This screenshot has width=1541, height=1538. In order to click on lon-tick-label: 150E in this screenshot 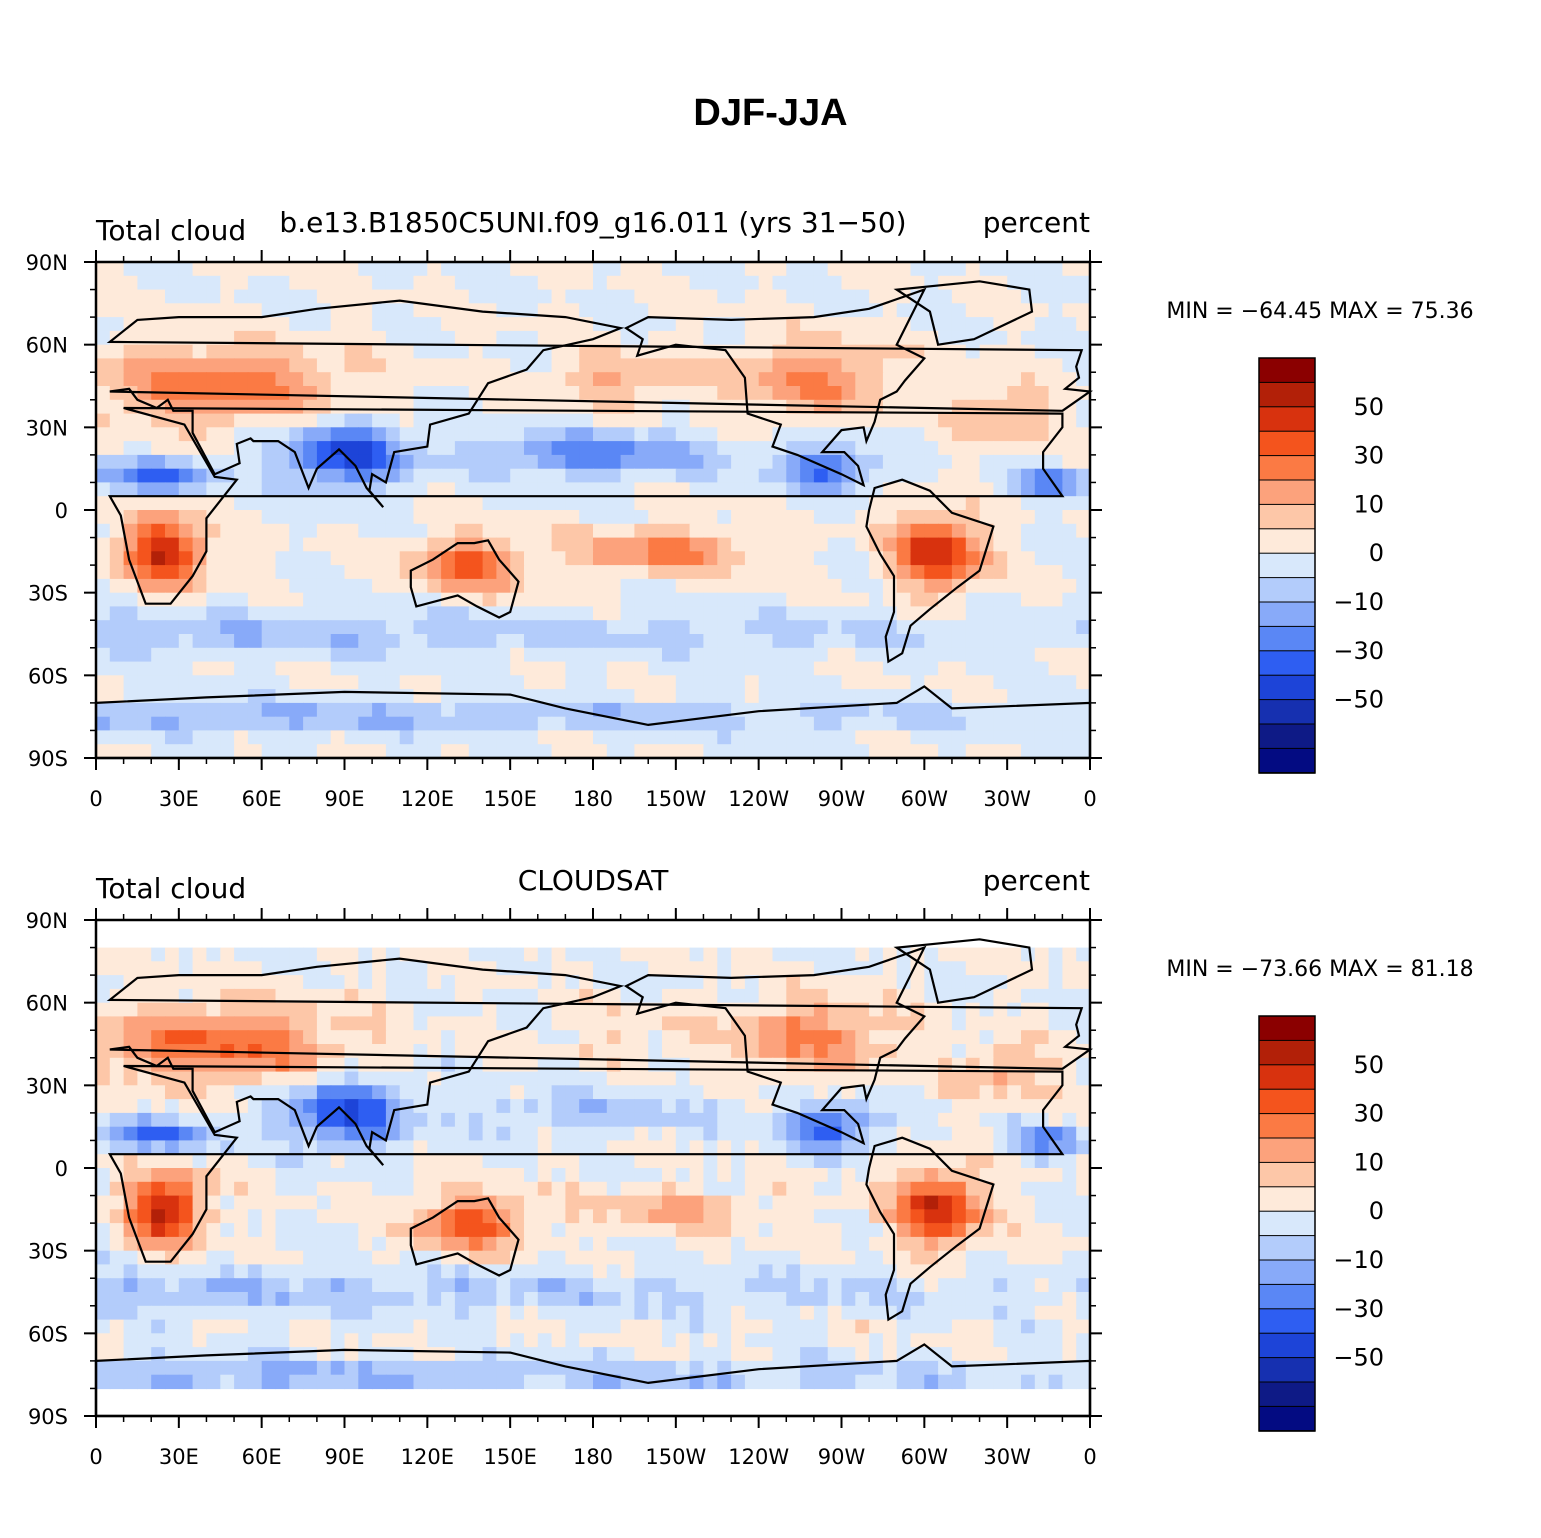, I will do `click(509, 799)`.